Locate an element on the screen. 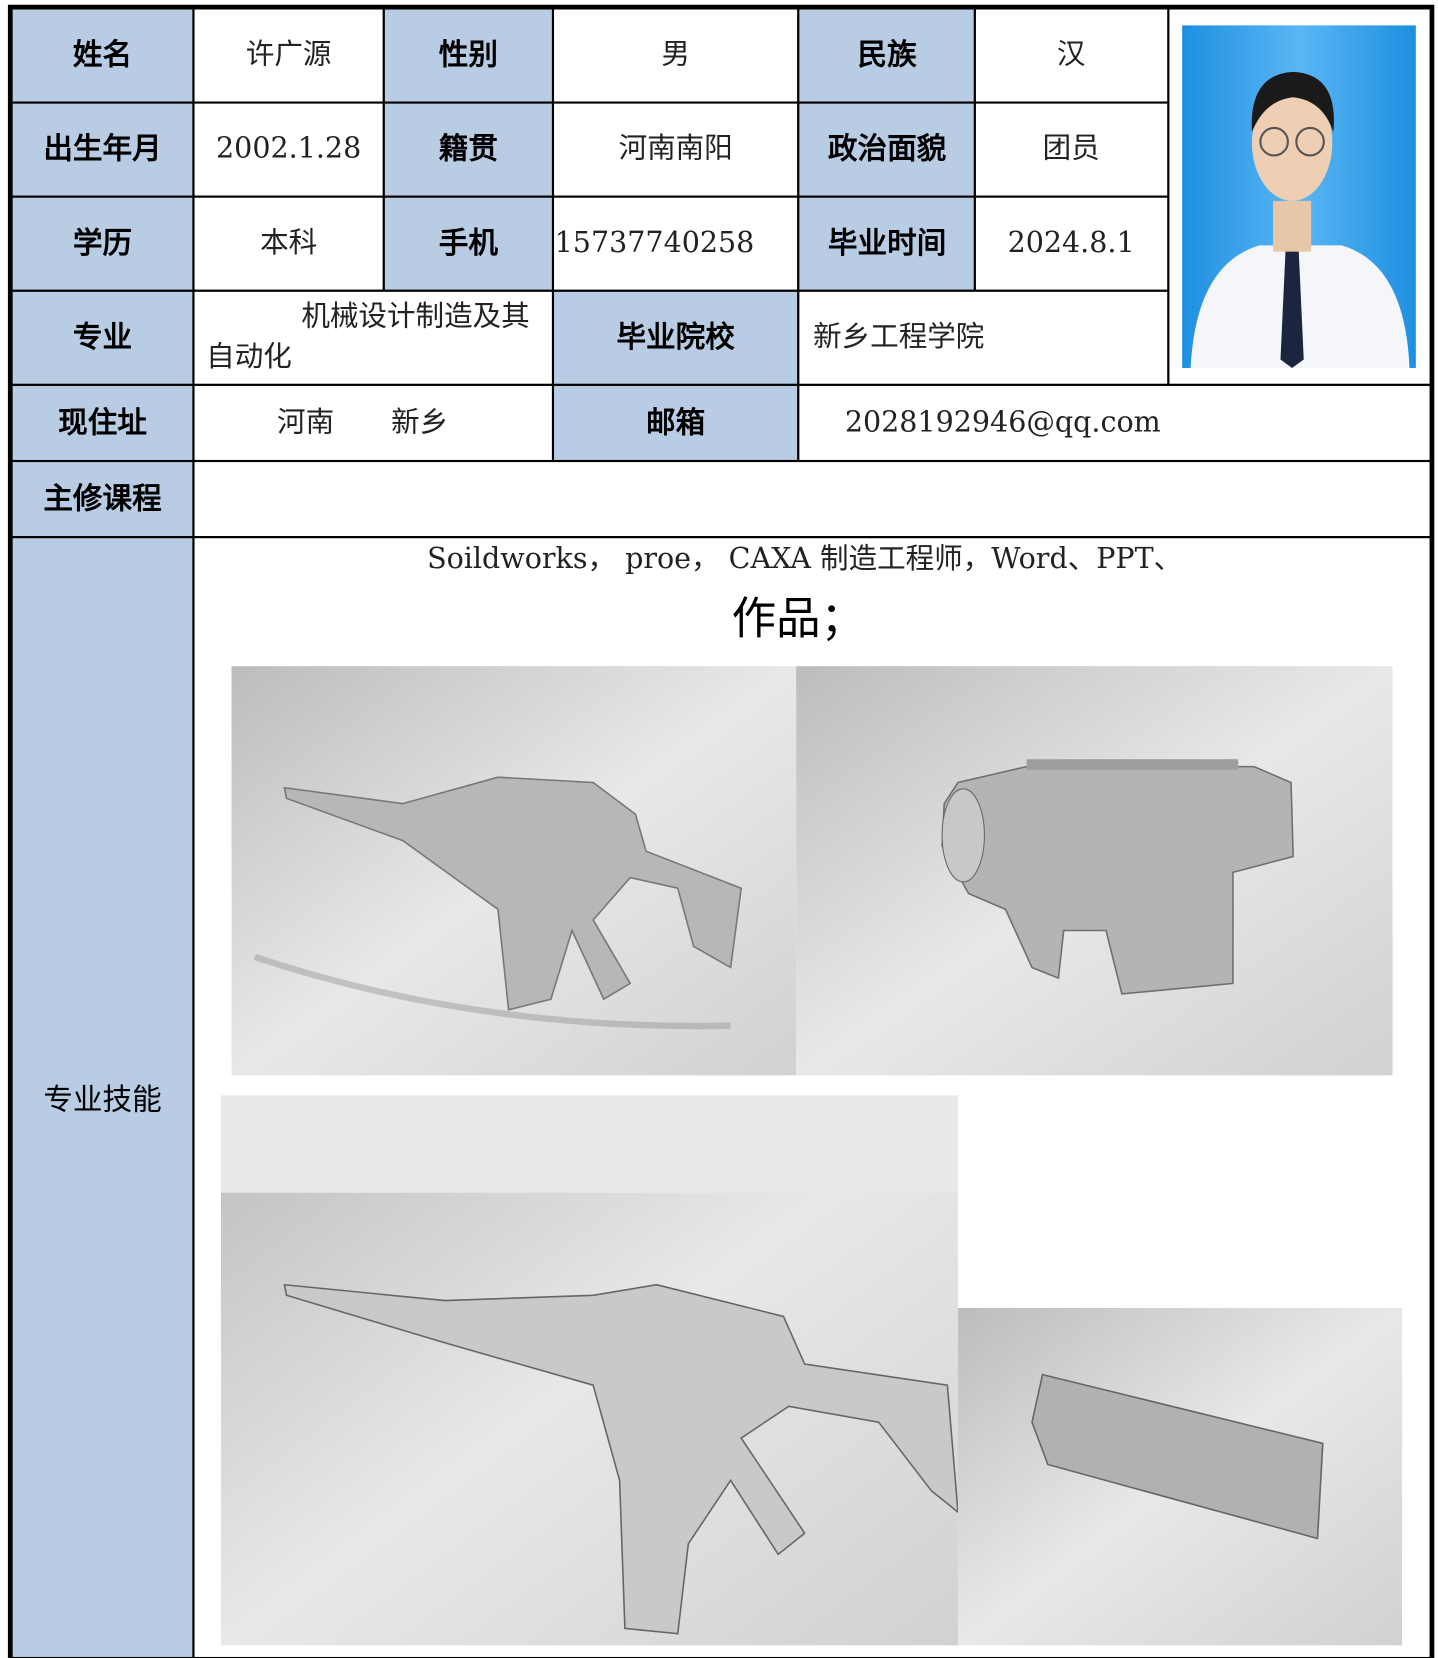  value-box: 机械设计制造及其自动化 is located at coordinates (368, 337).